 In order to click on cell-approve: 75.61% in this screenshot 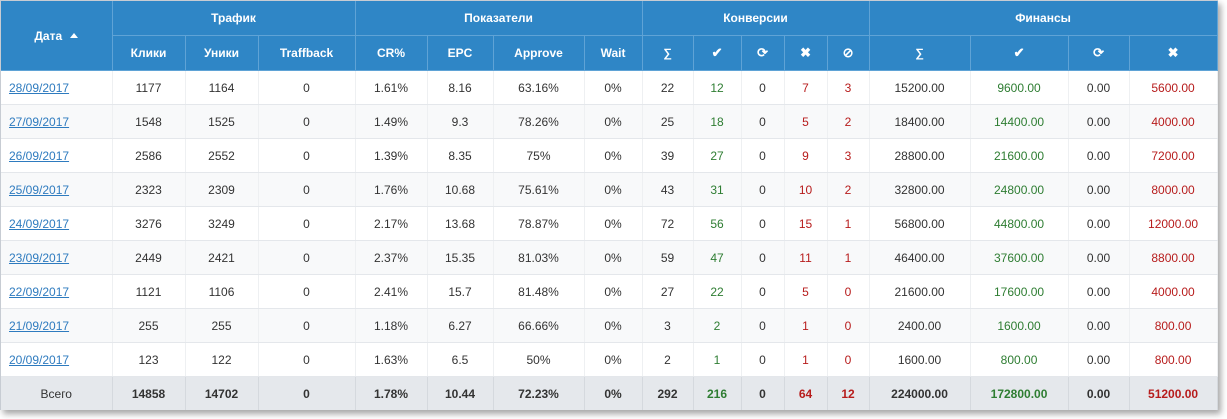, I will do `click(539, 189)`.